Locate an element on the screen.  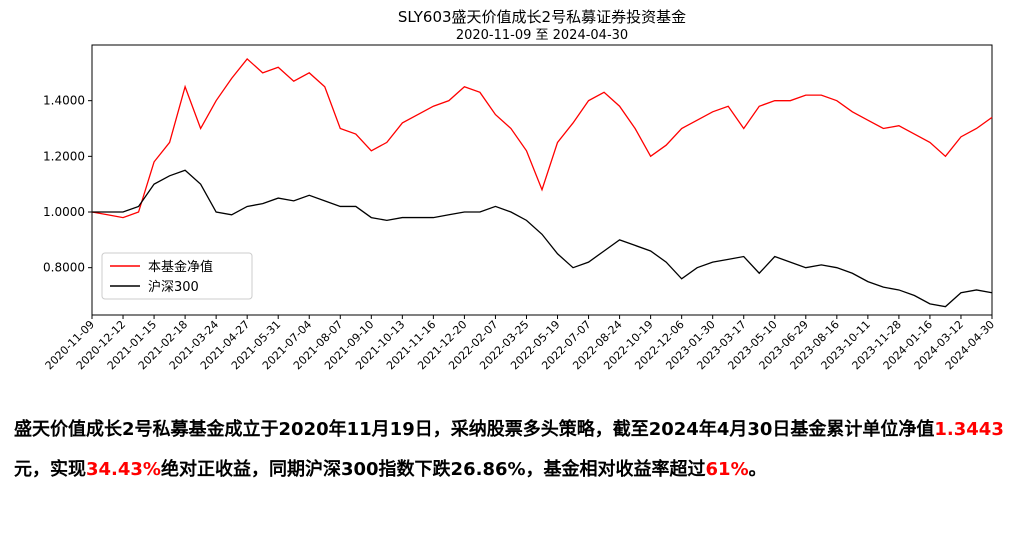
legend-label: 本基金净值 is located at coordinates (180, 267).